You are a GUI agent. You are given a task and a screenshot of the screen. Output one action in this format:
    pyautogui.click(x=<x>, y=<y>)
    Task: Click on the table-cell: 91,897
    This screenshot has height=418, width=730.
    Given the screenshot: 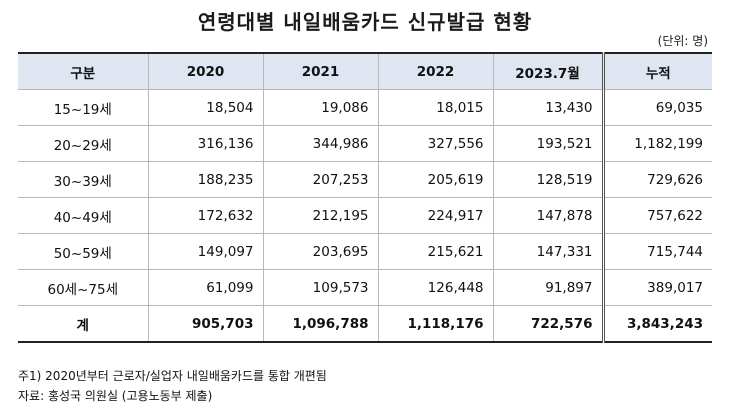 What is the action you would take?
    pyautogui.click(x=548, y=287)
    